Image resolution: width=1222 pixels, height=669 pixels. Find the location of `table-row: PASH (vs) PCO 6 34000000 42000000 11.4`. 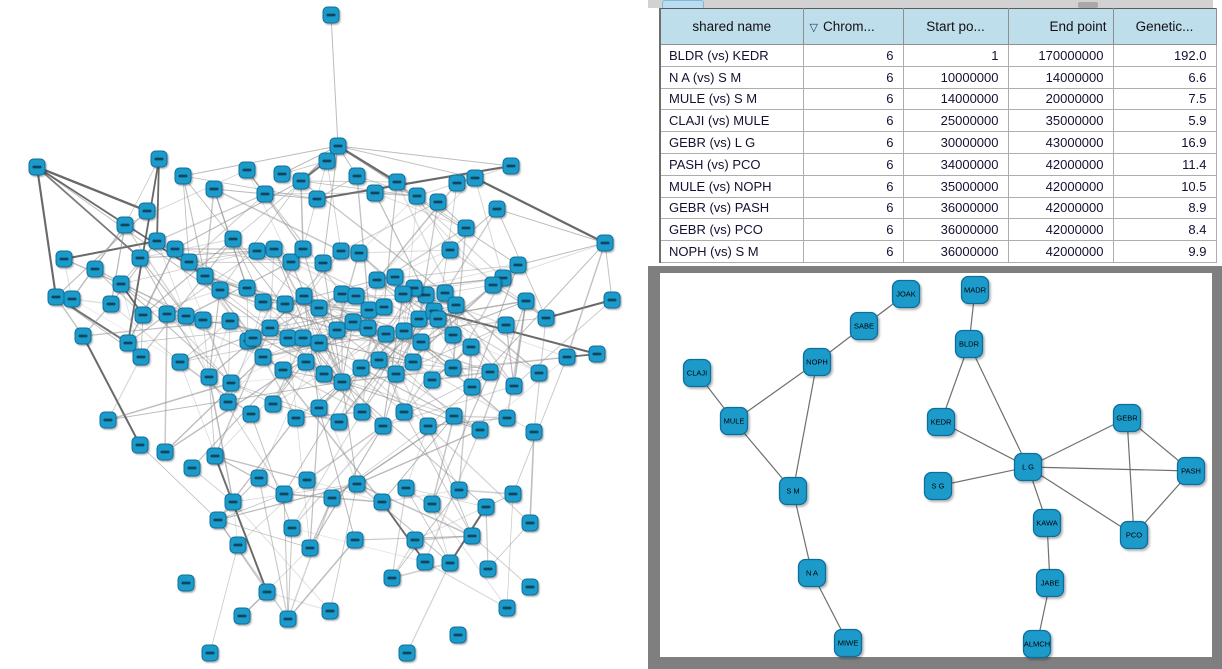

table-row: PASH (vs) PCO 6 34000000 42000000 11.4 is located at coordinates (938, 164).